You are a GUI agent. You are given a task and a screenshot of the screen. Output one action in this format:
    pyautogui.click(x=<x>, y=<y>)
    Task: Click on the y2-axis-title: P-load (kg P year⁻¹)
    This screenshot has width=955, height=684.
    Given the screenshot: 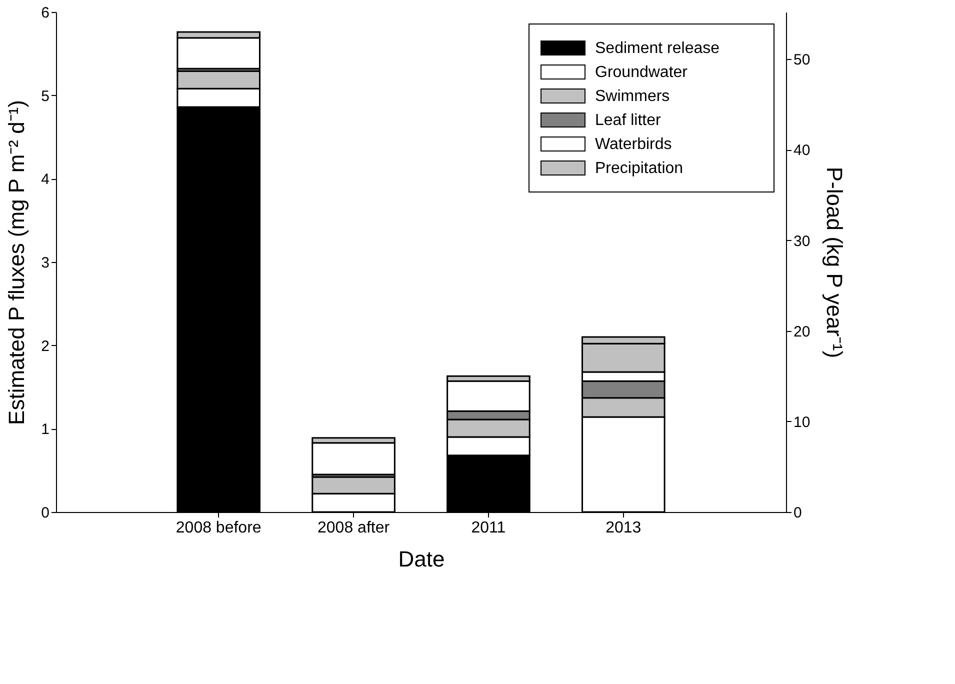 What is the action you would take?
    pyautogui.click(x=835, y=262)
    